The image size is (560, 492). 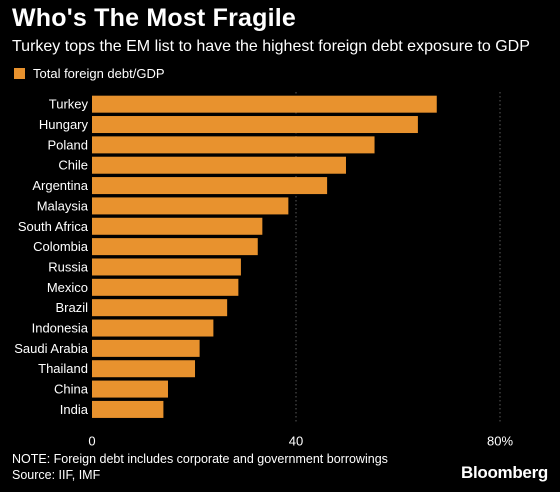 I want to click on category-label: Brazil, so click(x=71, y=307).